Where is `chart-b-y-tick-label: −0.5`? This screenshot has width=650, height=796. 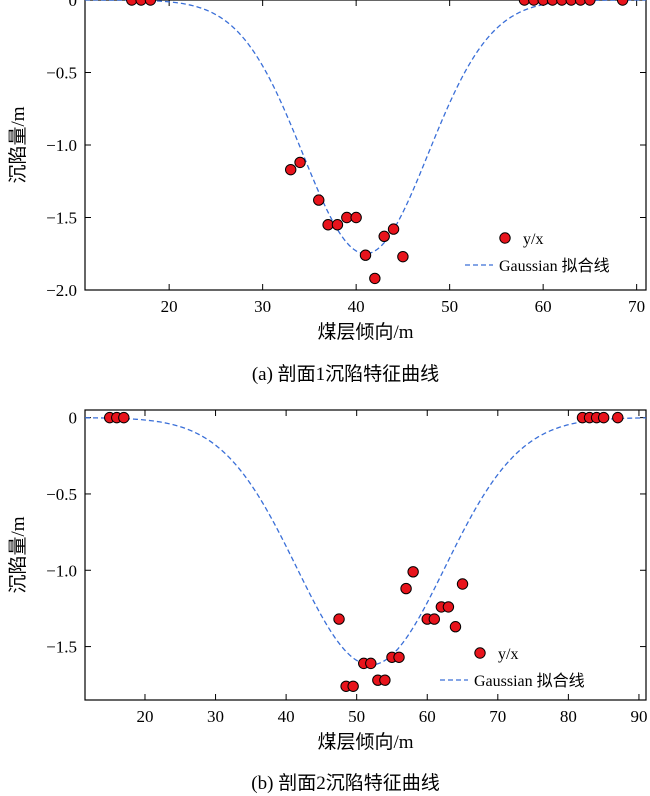
chart-b-y-tick-label: −0.5 is located at coordinates (61, 494).